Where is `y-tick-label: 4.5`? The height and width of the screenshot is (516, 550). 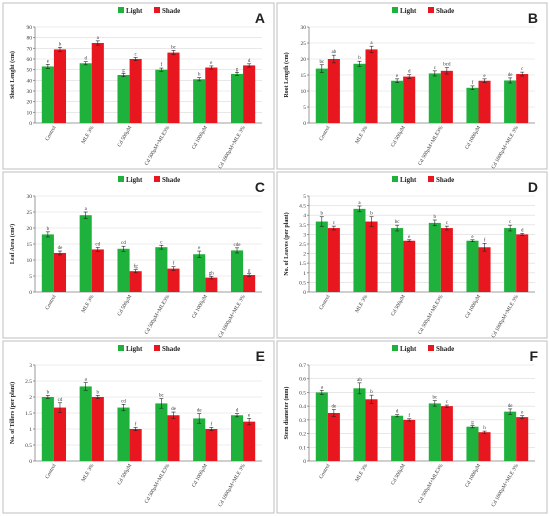 y-tick-label: 4.5 is located at coordinates (302, 207).